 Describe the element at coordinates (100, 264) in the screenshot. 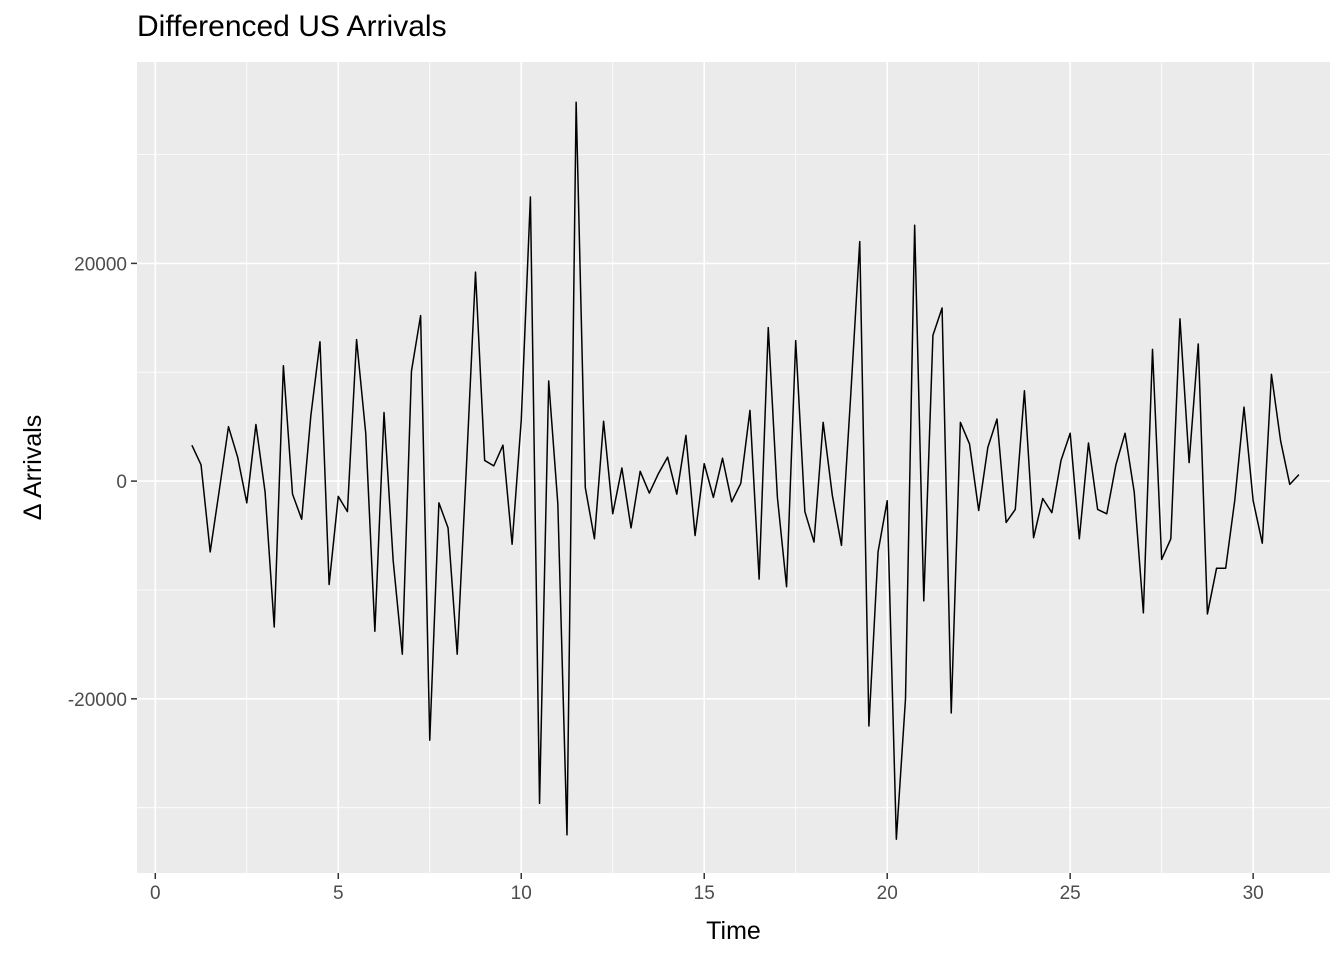

I see `y-tick-label: 20000` at that location.